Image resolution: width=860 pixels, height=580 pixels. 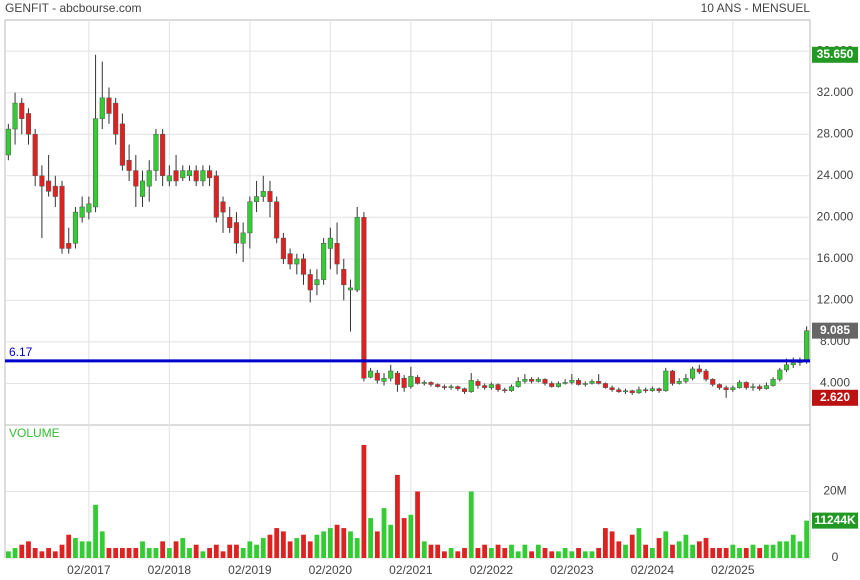 I want to click on volume-title: VOLUME, so click(x=34, y=433).